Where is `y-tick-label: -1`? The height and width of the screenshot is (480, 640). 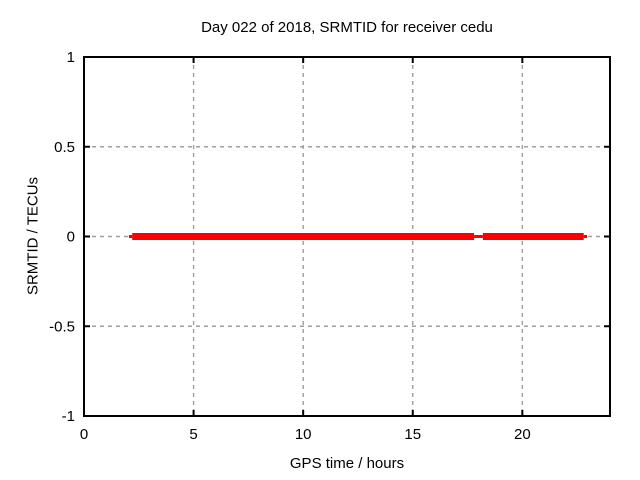 y-tick-label: -1 is located at coordinates (68, 416).